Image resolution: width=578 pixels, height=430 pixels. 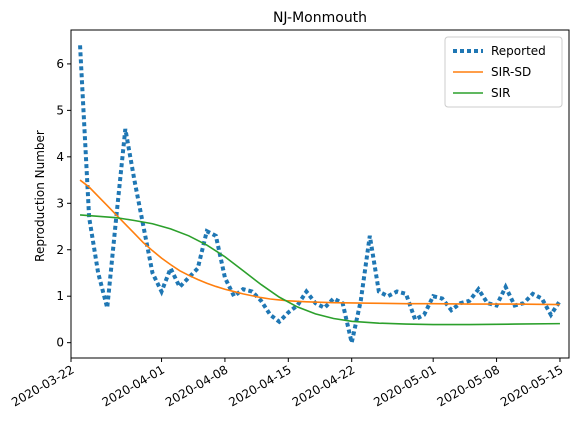 I want to click on x-tick-label: 2020-04-15, so click(x=259, y=385).